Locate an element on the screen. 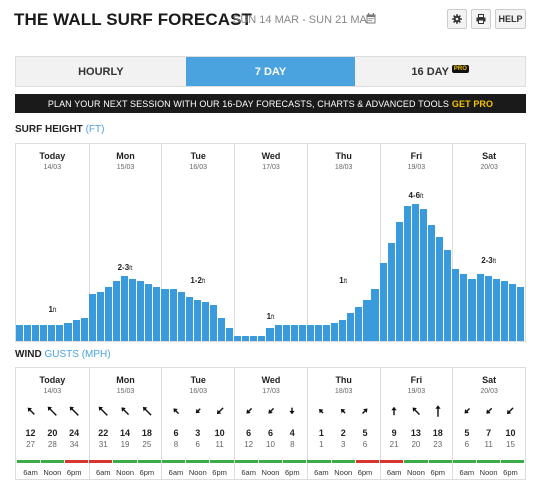 Image resolution: width=533 pixels, height=493 pixels. day-date: 20/03 is located at coordinates (489, 391).